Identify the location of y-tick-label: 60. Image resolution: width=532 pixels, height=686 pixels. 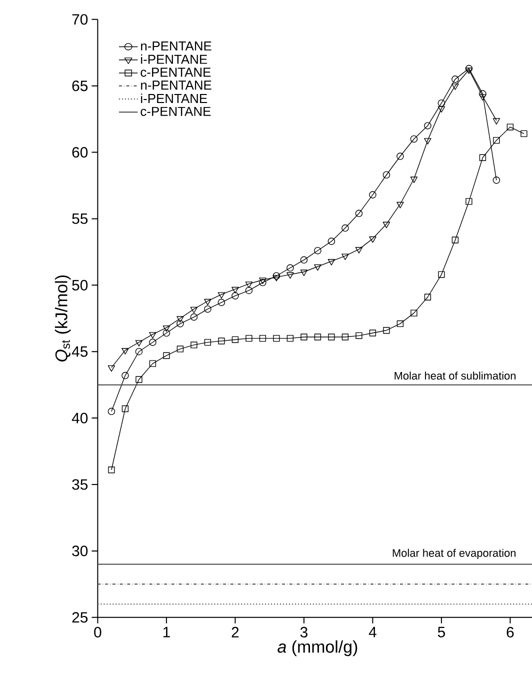
(80, 152).